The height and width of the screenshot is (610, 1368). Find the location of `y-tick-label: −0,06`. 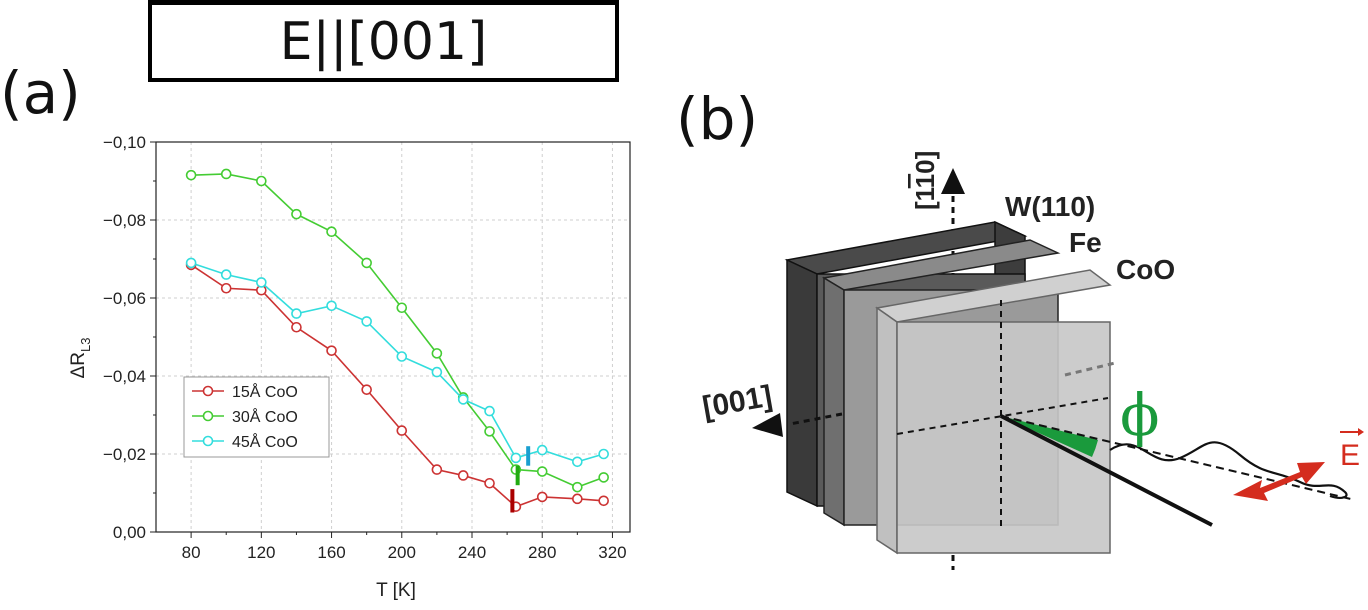

y-tick-label: −0,06 is located at coordinates (124, 298).